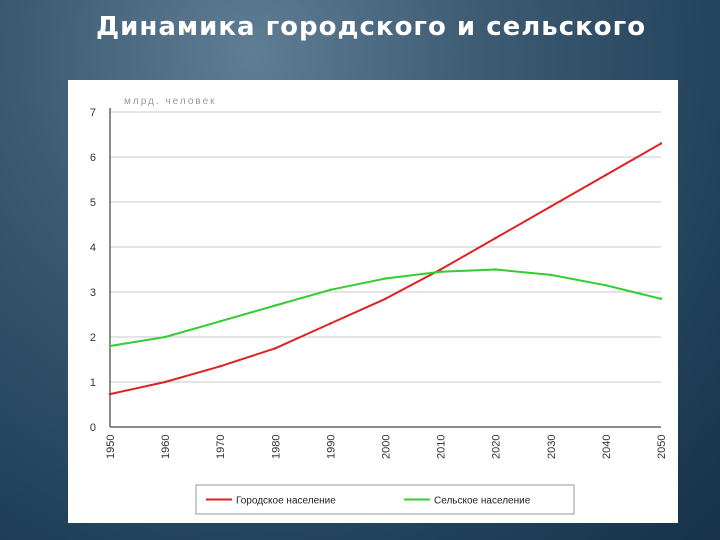 This screenshot has width=720, height=540. What do you see at coordinates (662, 447) in the screenshot?
I see `x-tick-label: 2050` at bounding box center [662, 447].